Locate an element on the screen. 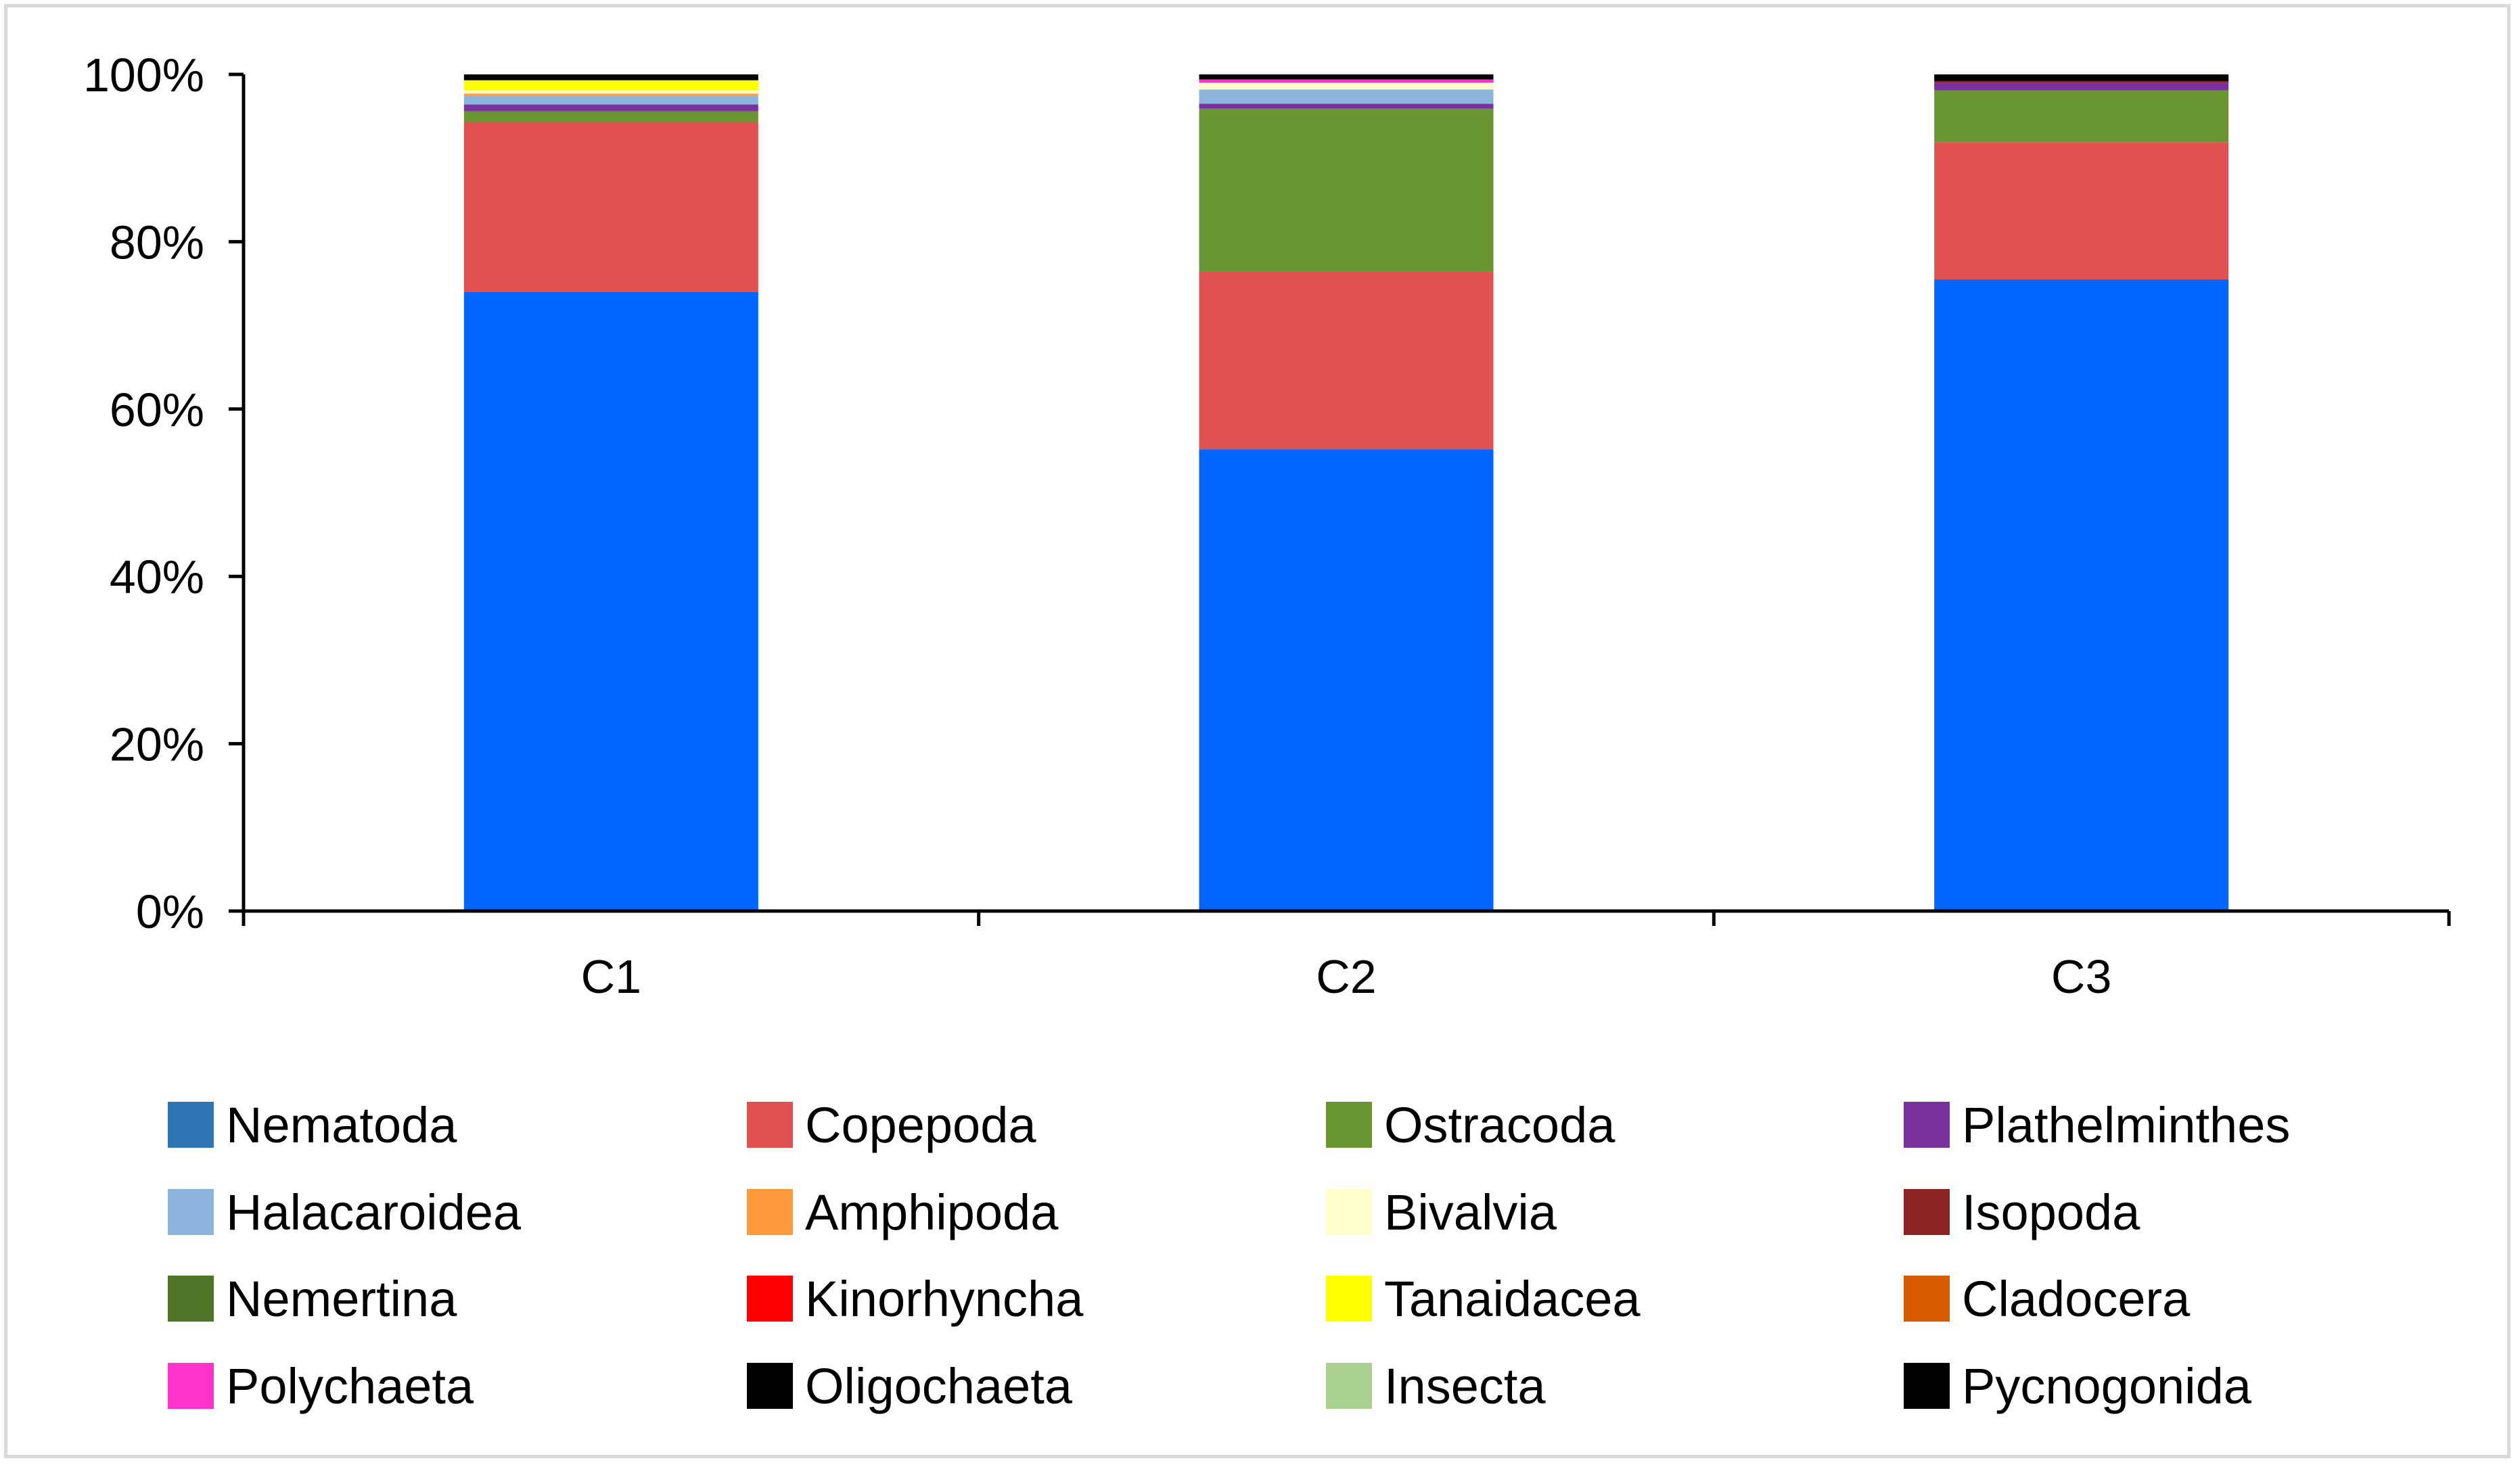 The height and width of the screenshot is (1467, 2520). bar-c3-copepoda is located at coordinates (2082, 211).